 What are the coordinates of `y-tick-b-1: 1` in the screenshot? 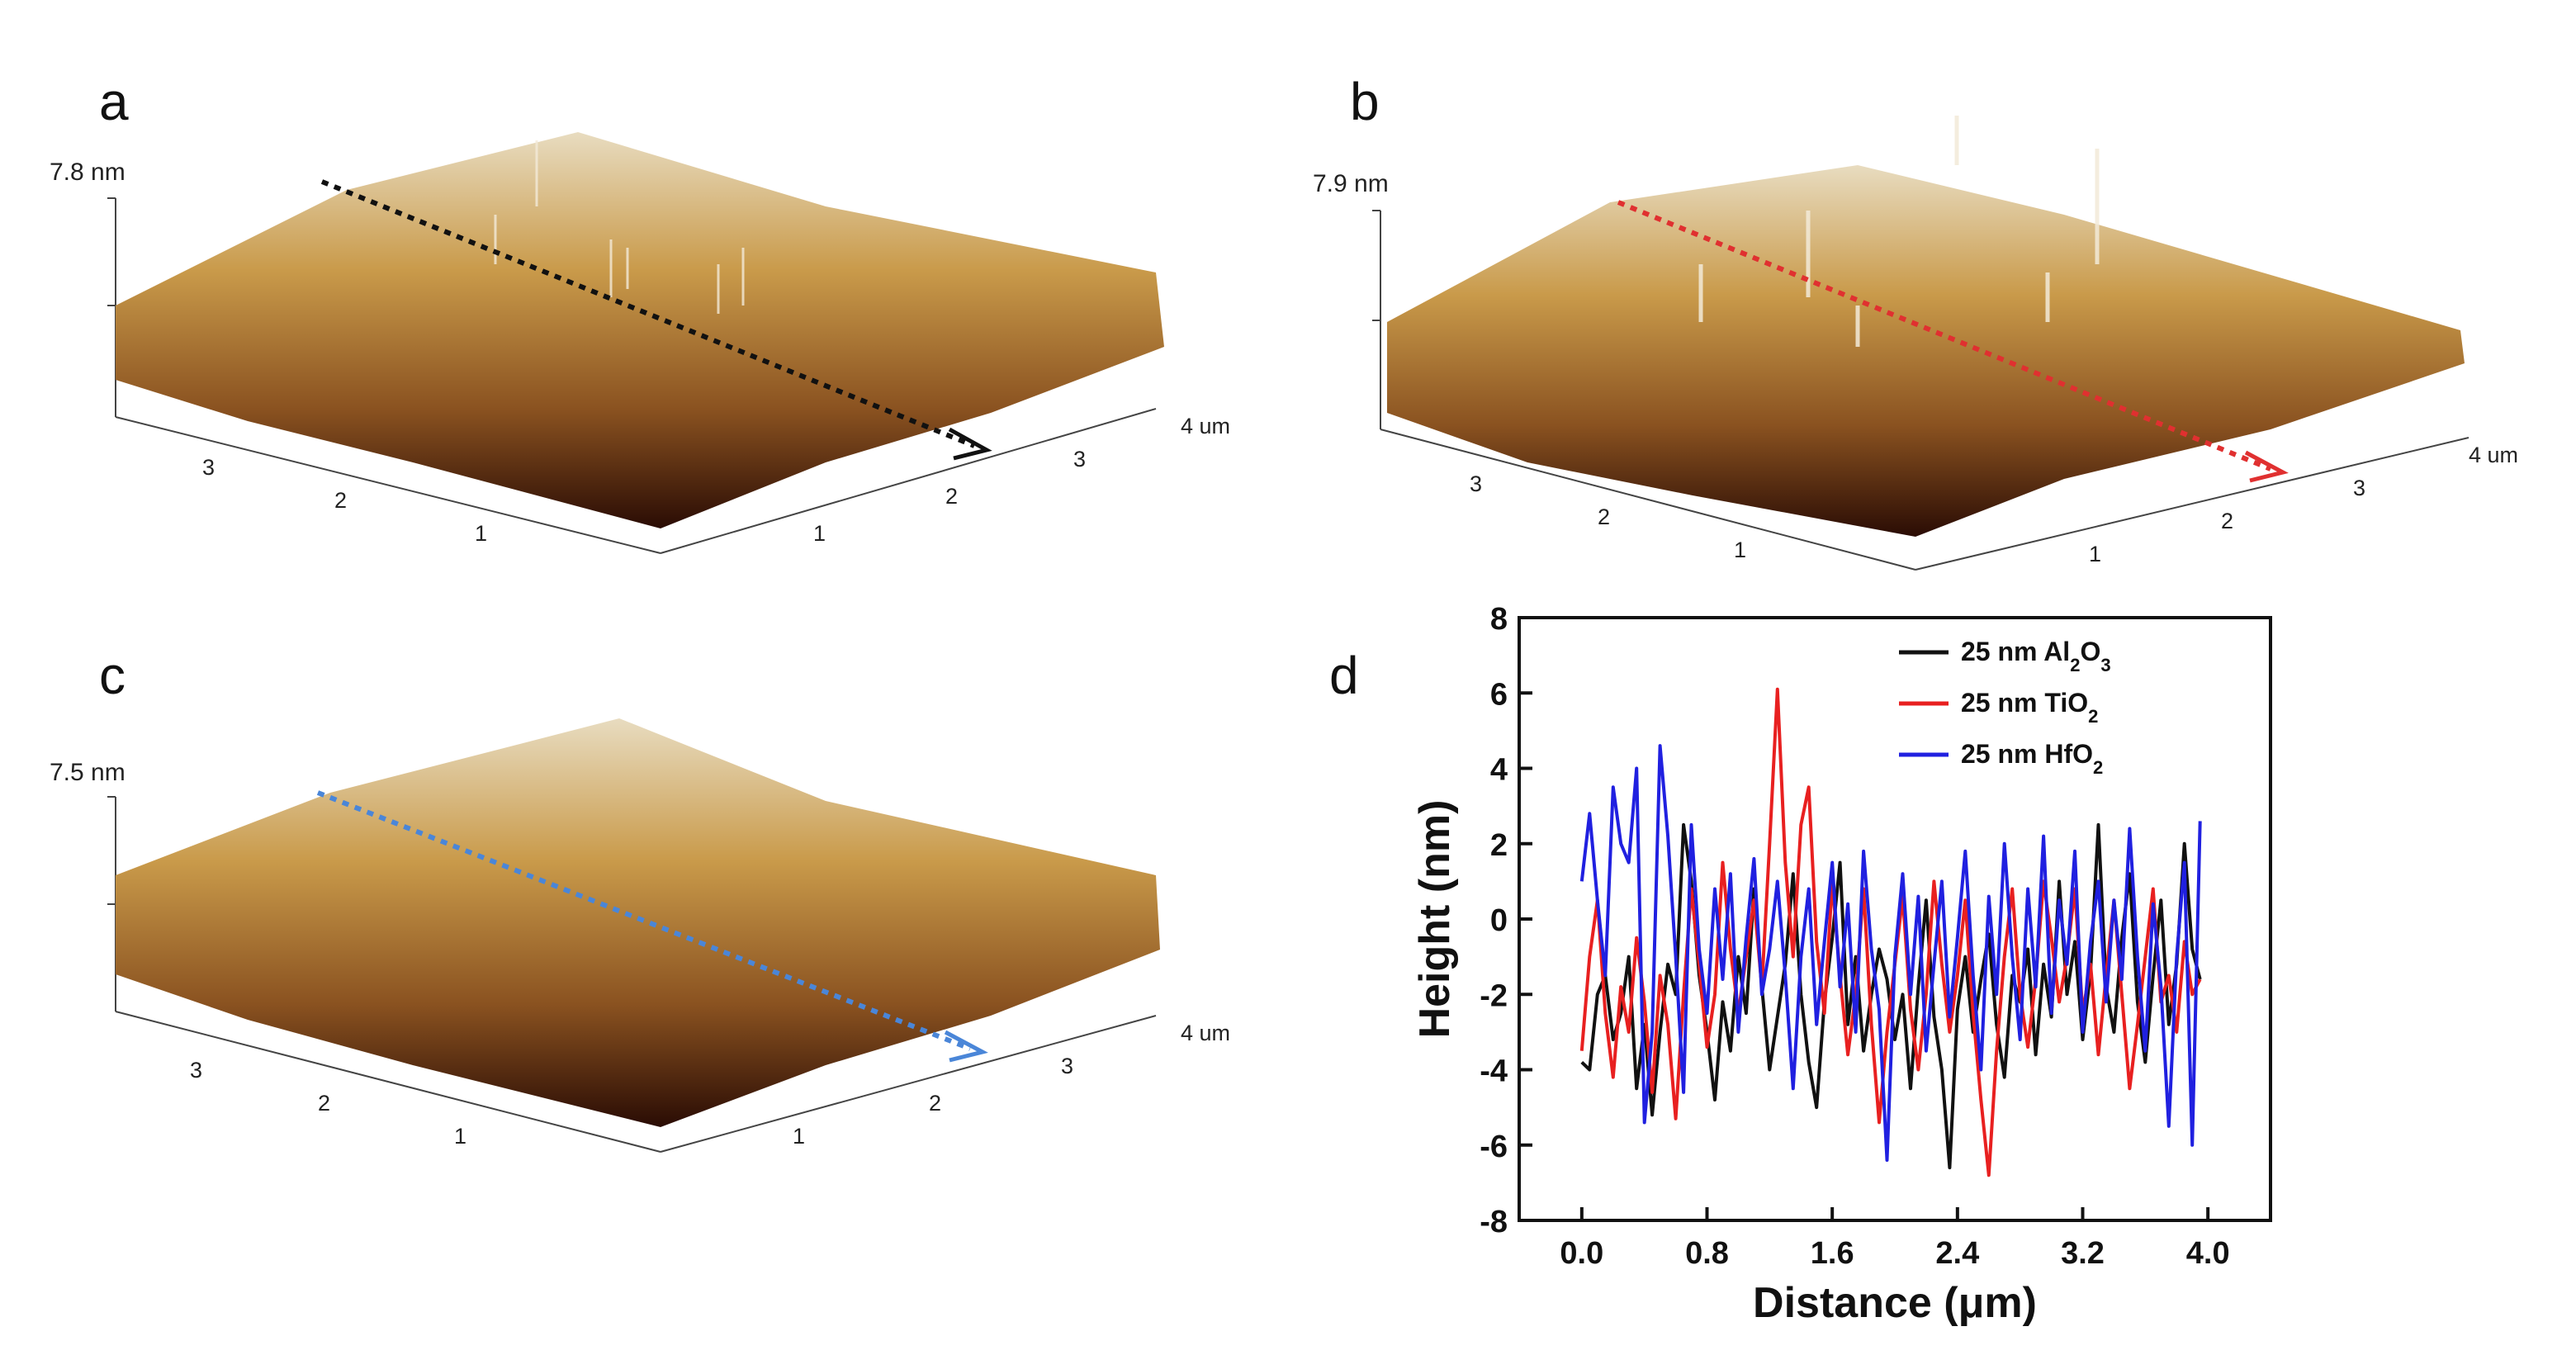 It's located at (1740, 550).